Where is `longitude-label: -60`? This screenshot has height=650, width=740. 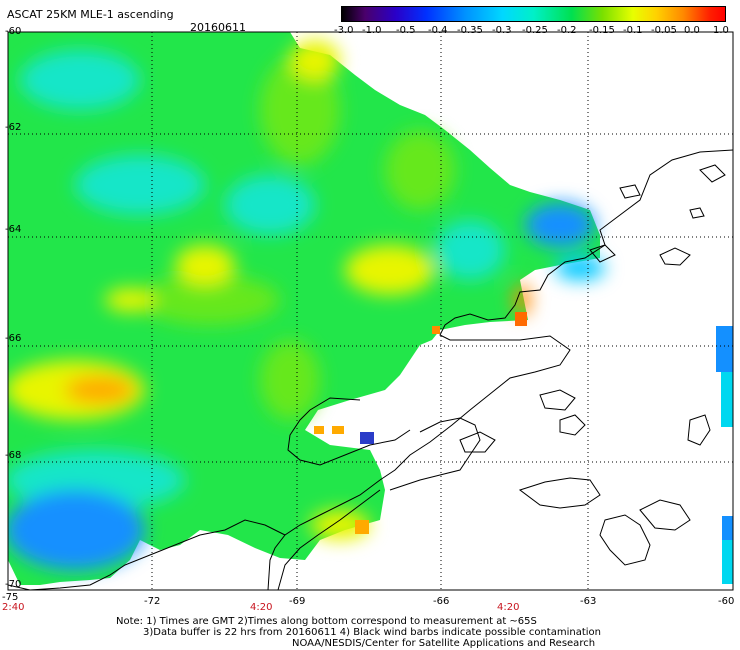
longitude-label: -60 is located at coordinates (726, 601).